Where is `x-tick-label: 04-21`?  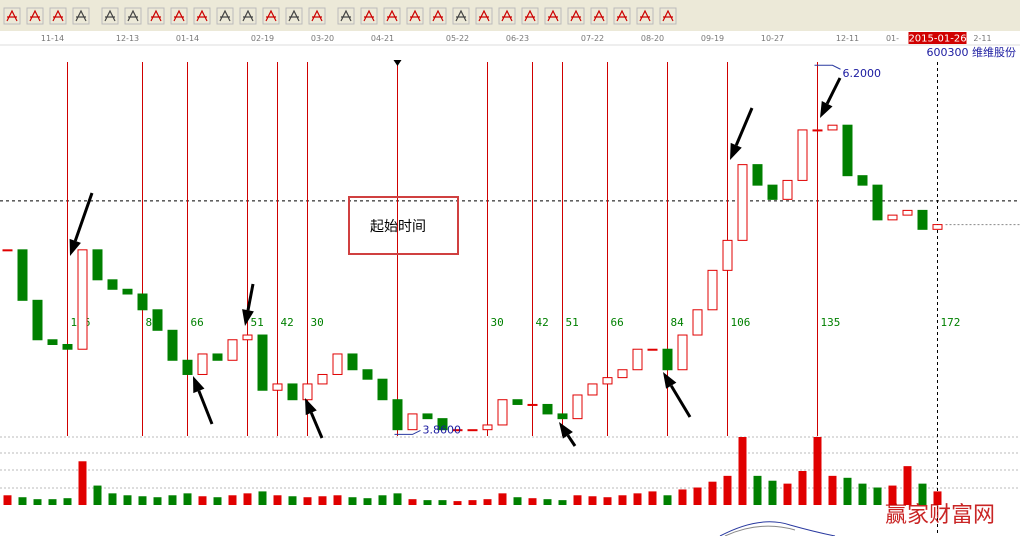
x-tick-label: 04-21 is located at coordinates (382, 38).